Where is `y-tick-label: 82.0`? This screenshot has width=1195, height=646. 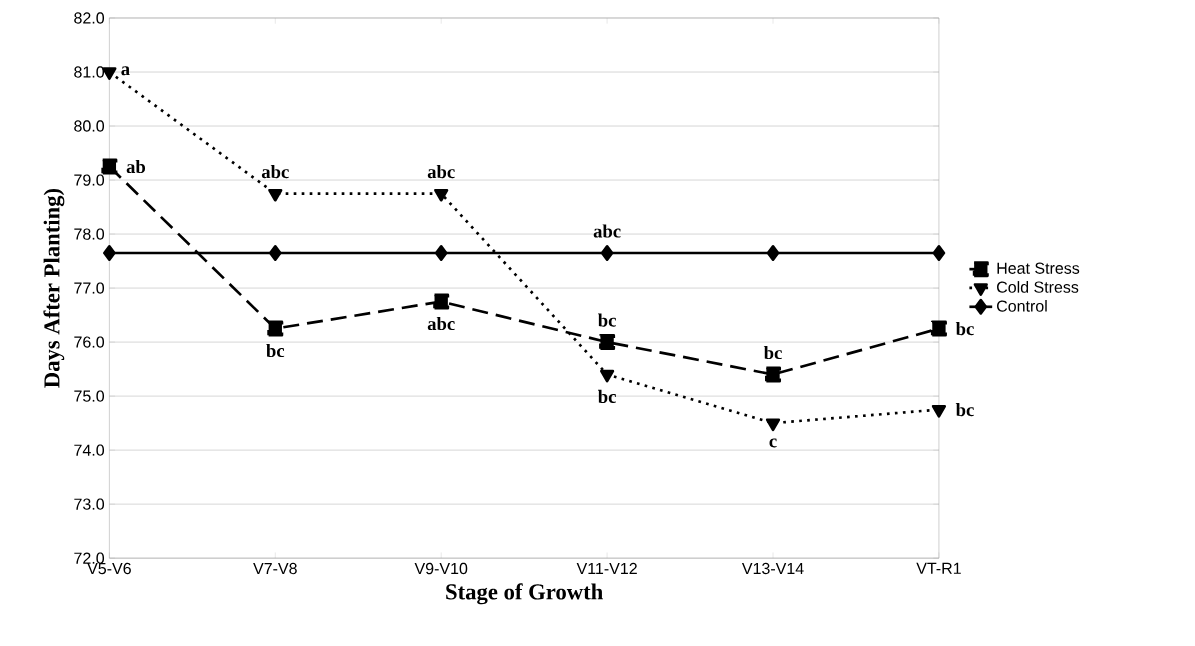 y-tick-label: 82.0 is located at coordinates (89, 18).